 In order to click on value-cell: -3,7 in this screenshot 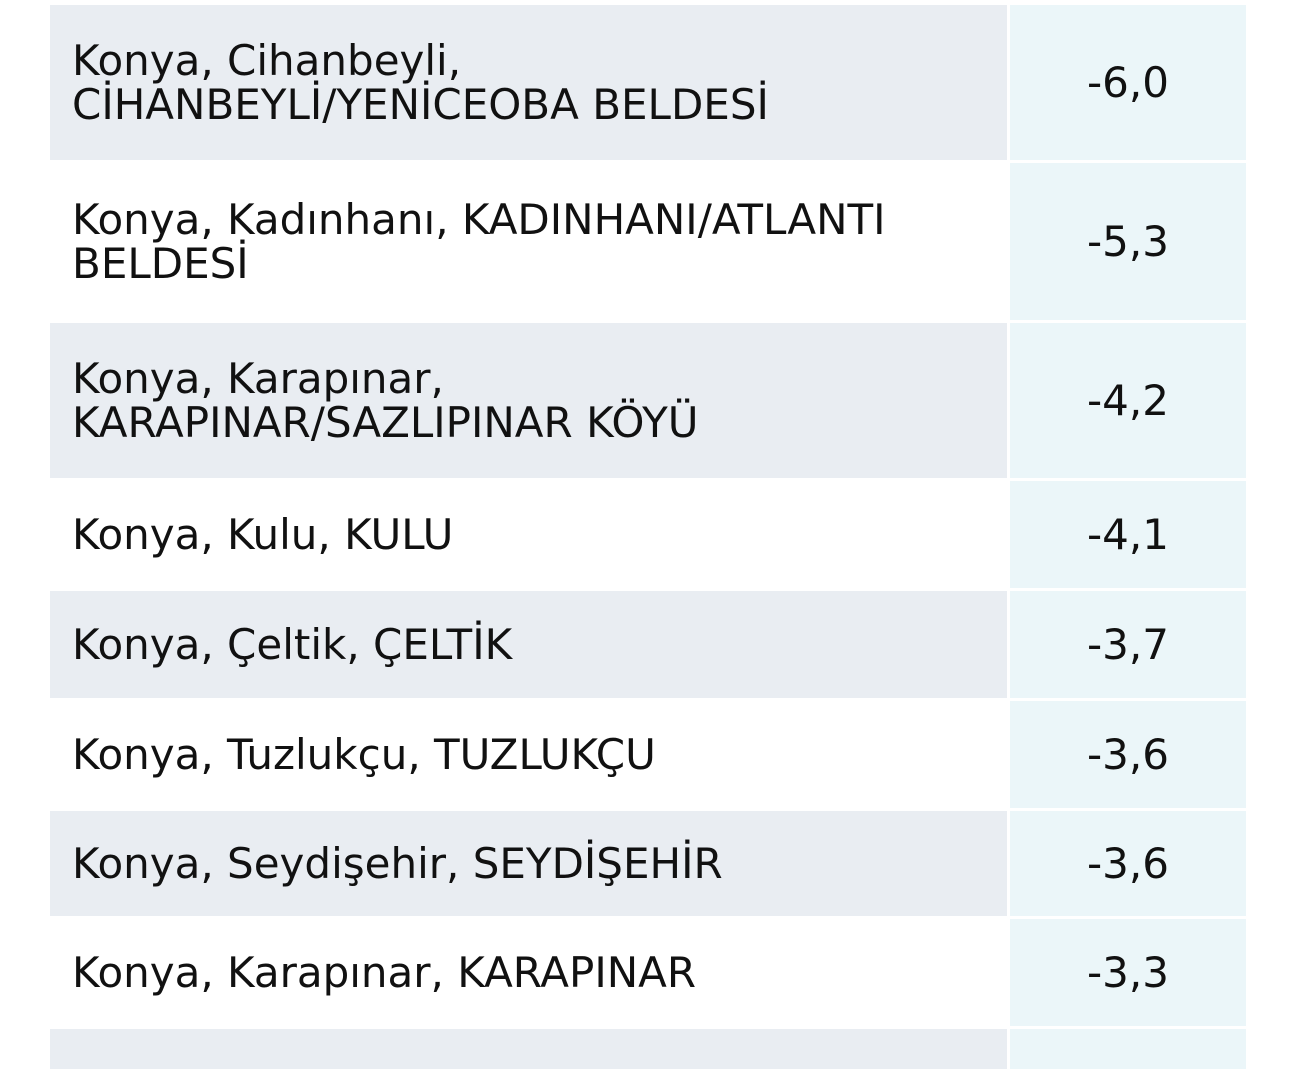, I will do `click(1128, 644)`.